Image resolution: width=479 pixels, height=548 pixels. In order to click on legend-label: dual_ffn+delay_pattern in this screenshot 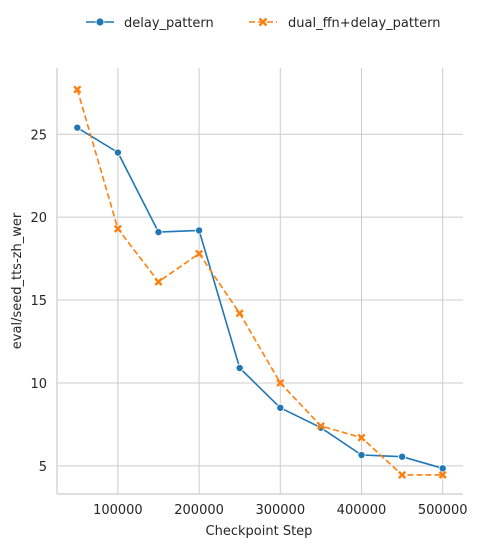, I will do `click(364, 23)`.